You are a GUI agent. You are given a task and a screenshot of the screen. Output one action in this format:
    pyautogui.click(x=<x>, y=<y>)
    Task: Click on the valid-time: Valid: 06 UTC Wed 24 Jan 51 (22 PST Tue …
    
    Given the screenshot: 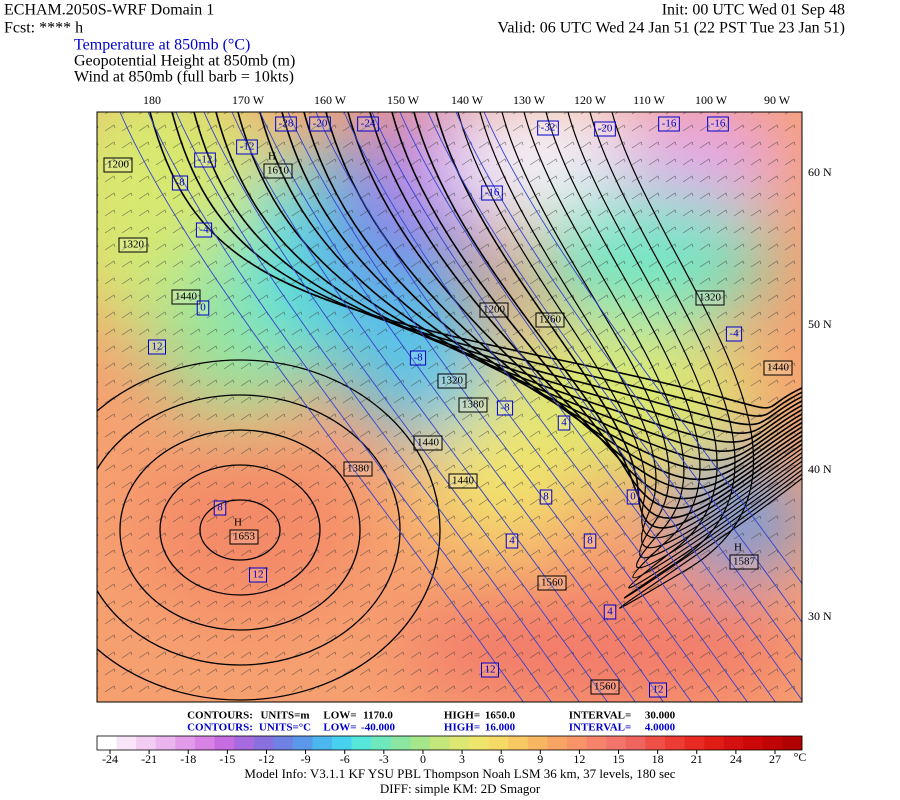 What is the action you would take?
    pyautogui.click(x=671, y=28)
    